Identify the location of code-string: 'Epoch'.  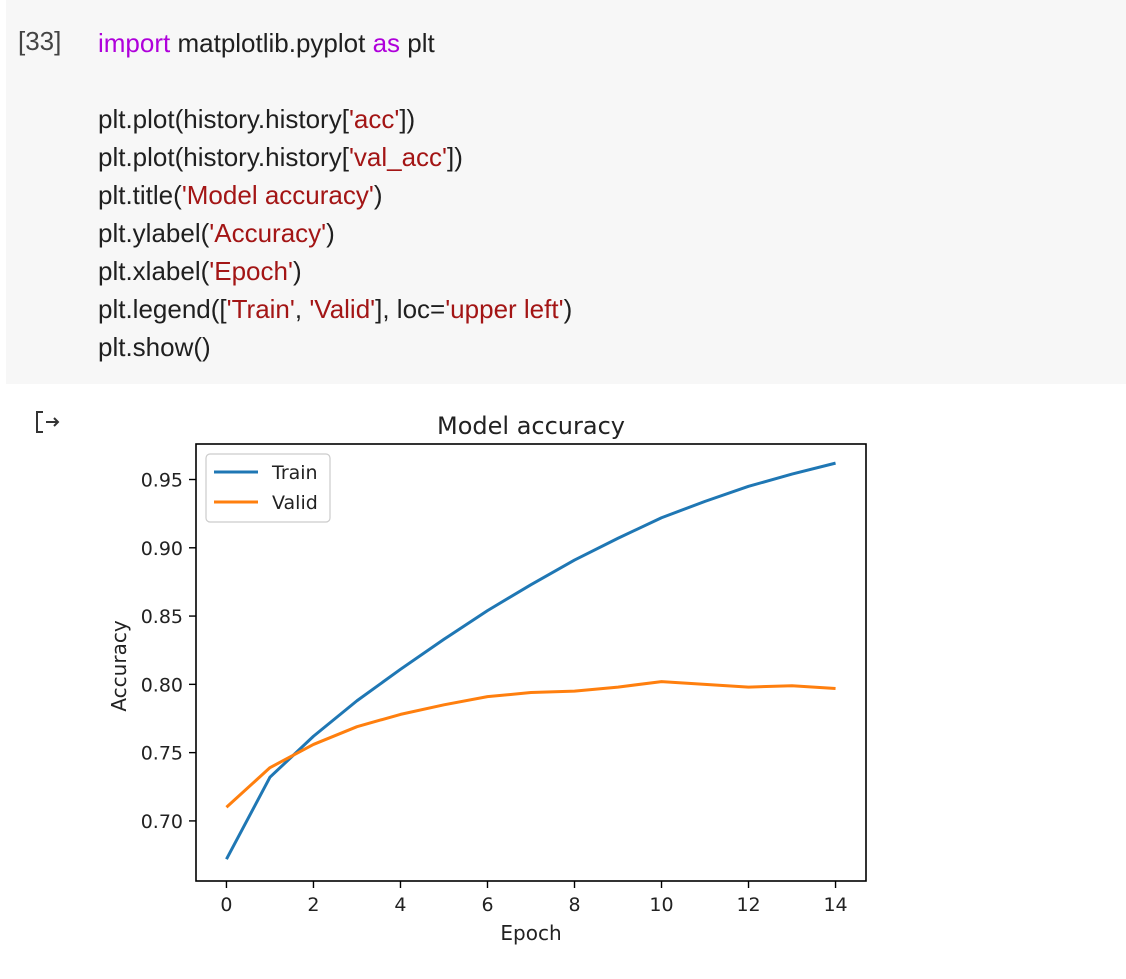
(251, 271).